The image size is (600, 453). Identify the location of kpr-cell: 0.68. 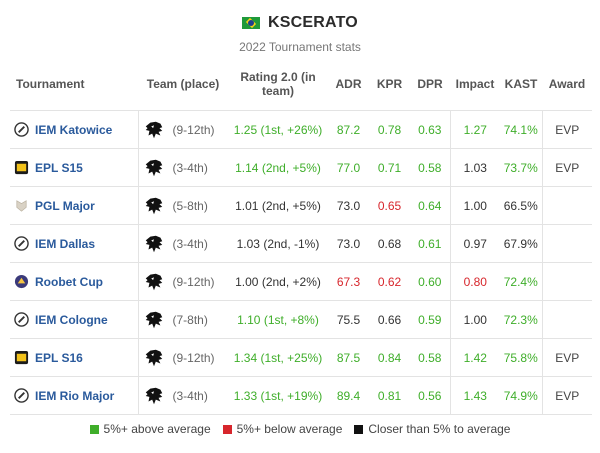
(389, 243).